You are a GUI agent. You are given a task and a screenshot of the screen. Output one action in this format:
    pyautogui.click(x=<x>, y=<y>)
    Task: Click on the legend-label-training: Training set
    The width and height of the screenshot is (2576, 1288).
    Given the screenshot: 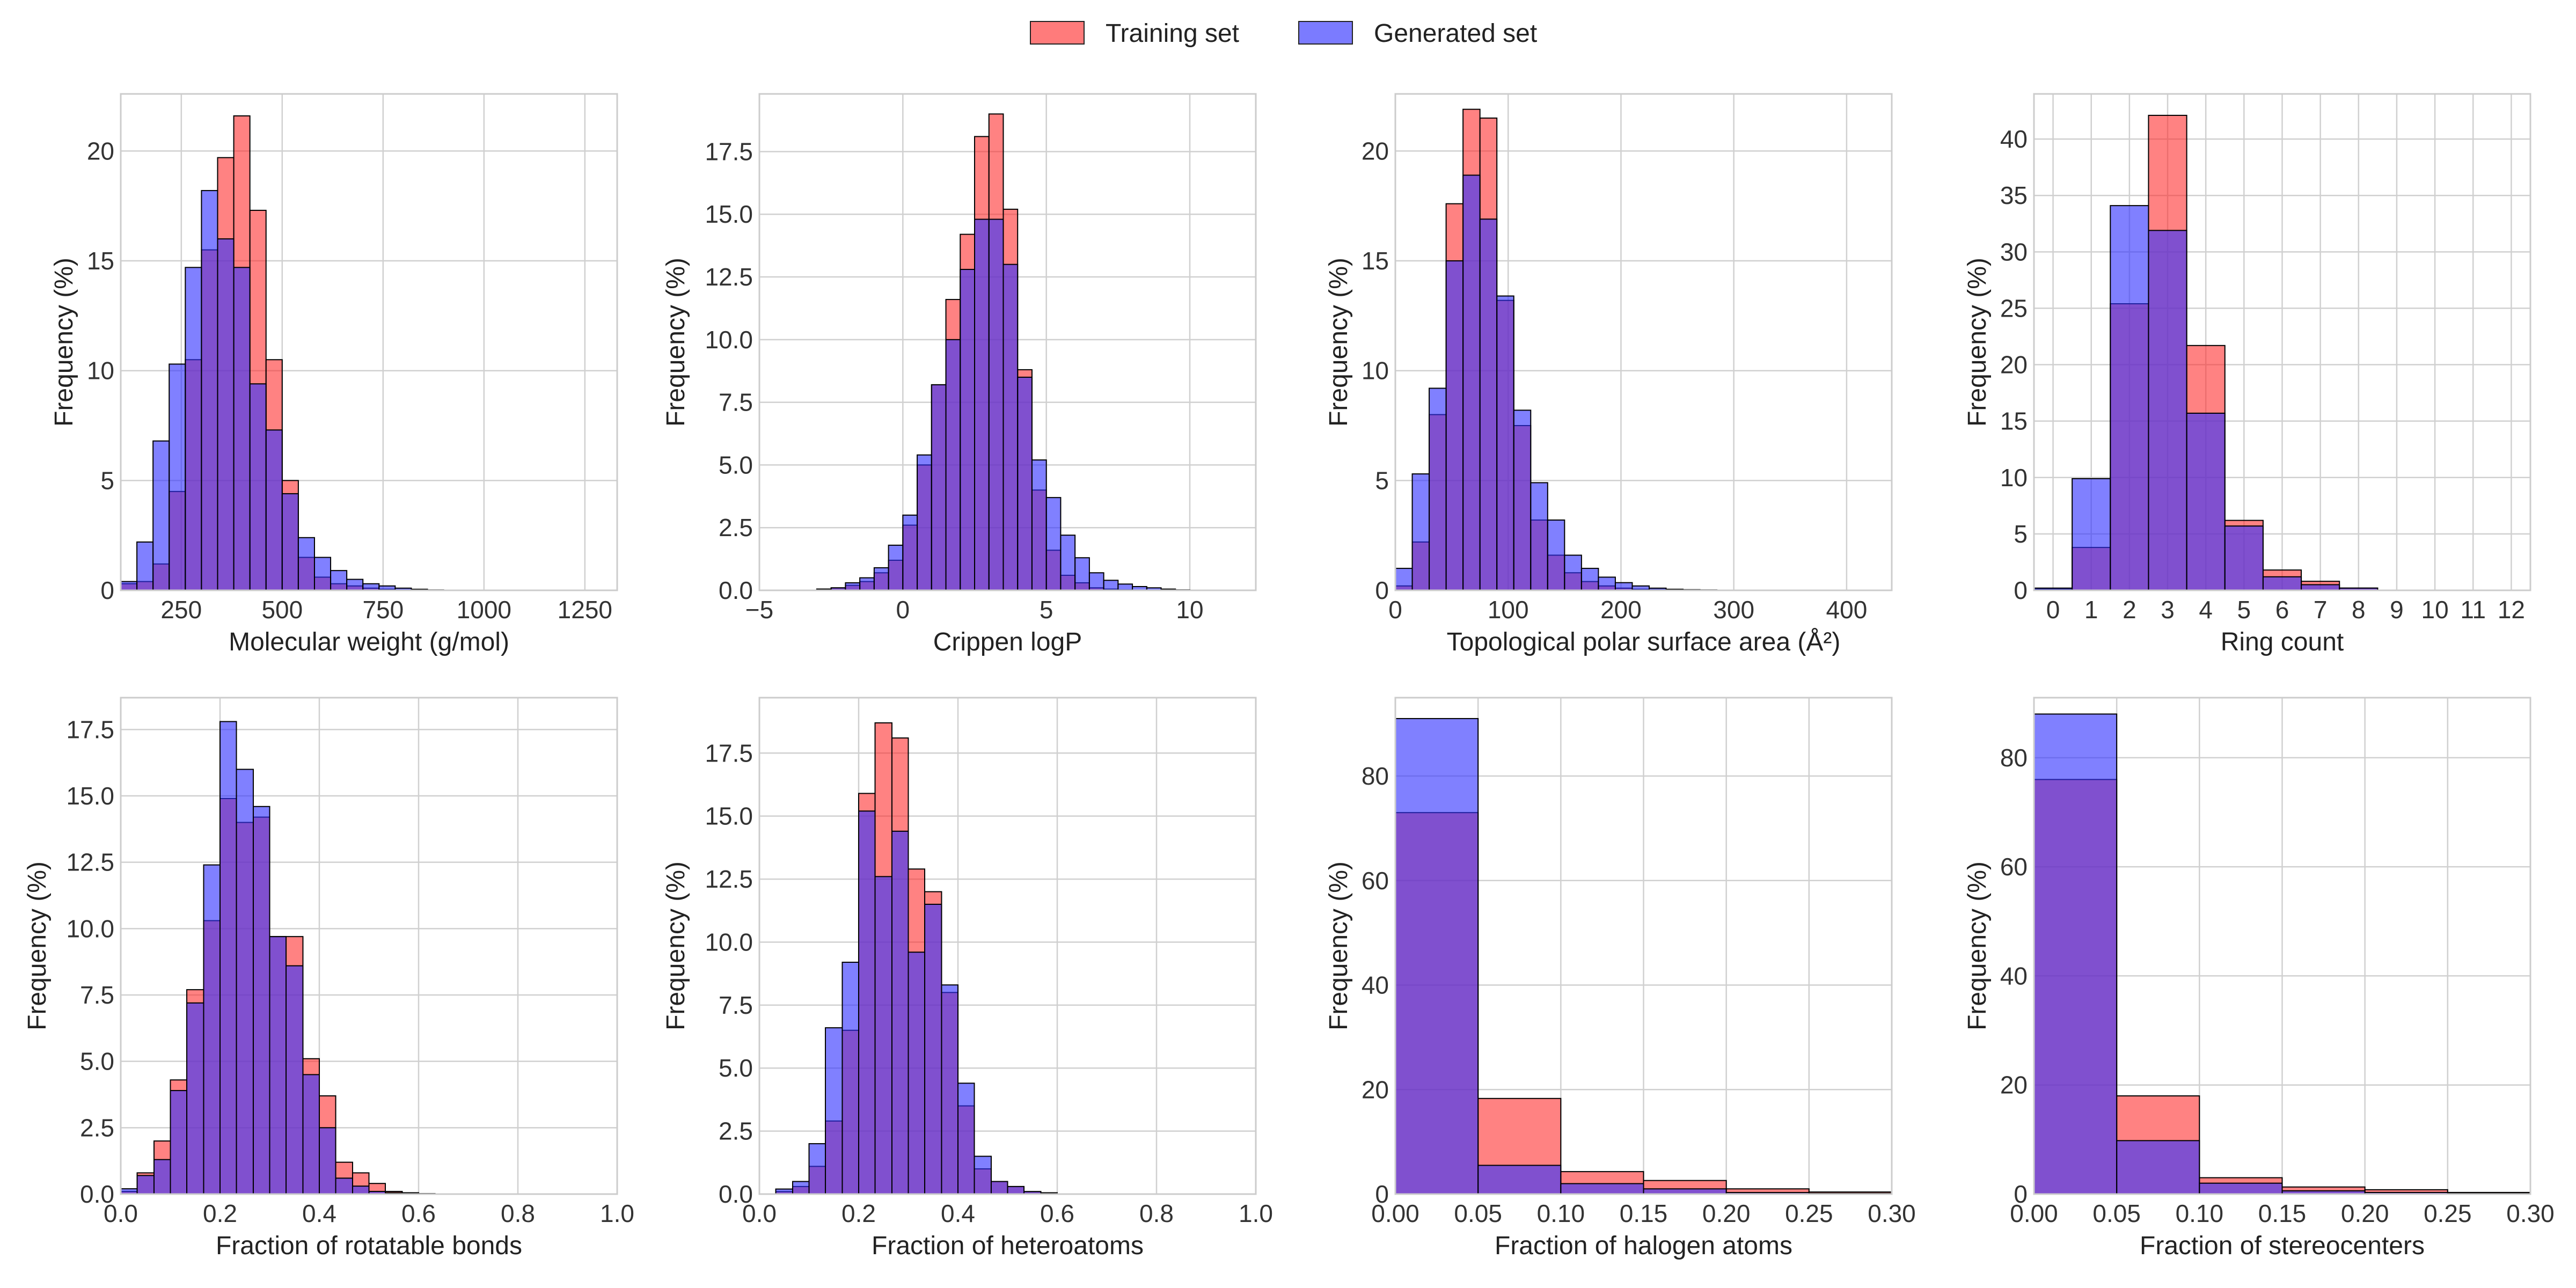 What is the action you would take?
    pyautogui.click(x=1172, y=33)
    